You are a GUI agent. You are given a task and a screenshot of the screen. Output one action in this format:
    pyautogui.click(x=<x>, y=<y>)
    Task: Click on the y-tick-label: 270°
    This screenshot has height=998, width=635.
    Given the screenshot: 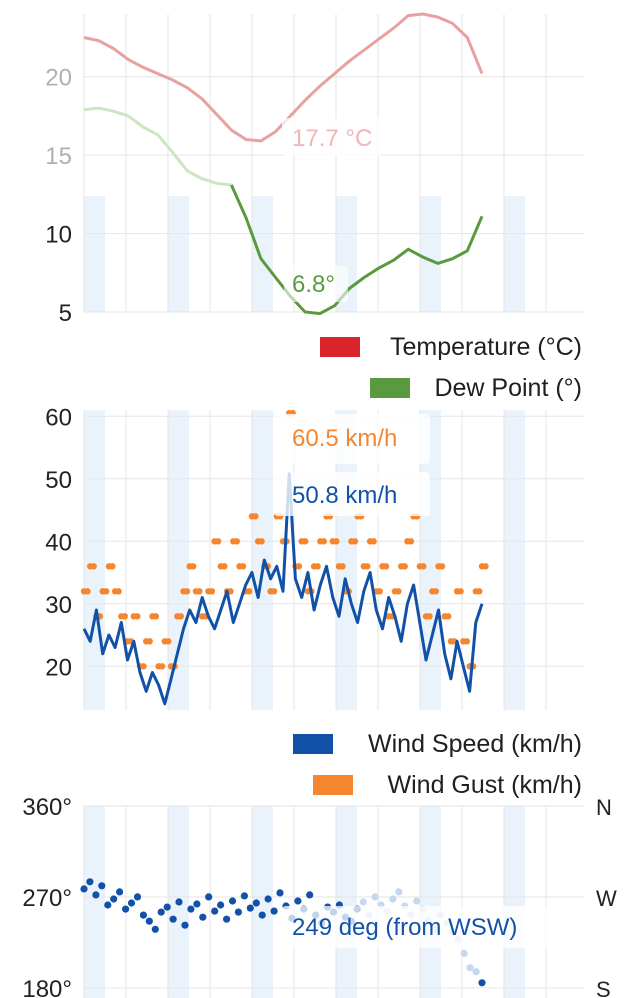 What is the action you would take?
    pyautogui.click(x=47, y=898)
    